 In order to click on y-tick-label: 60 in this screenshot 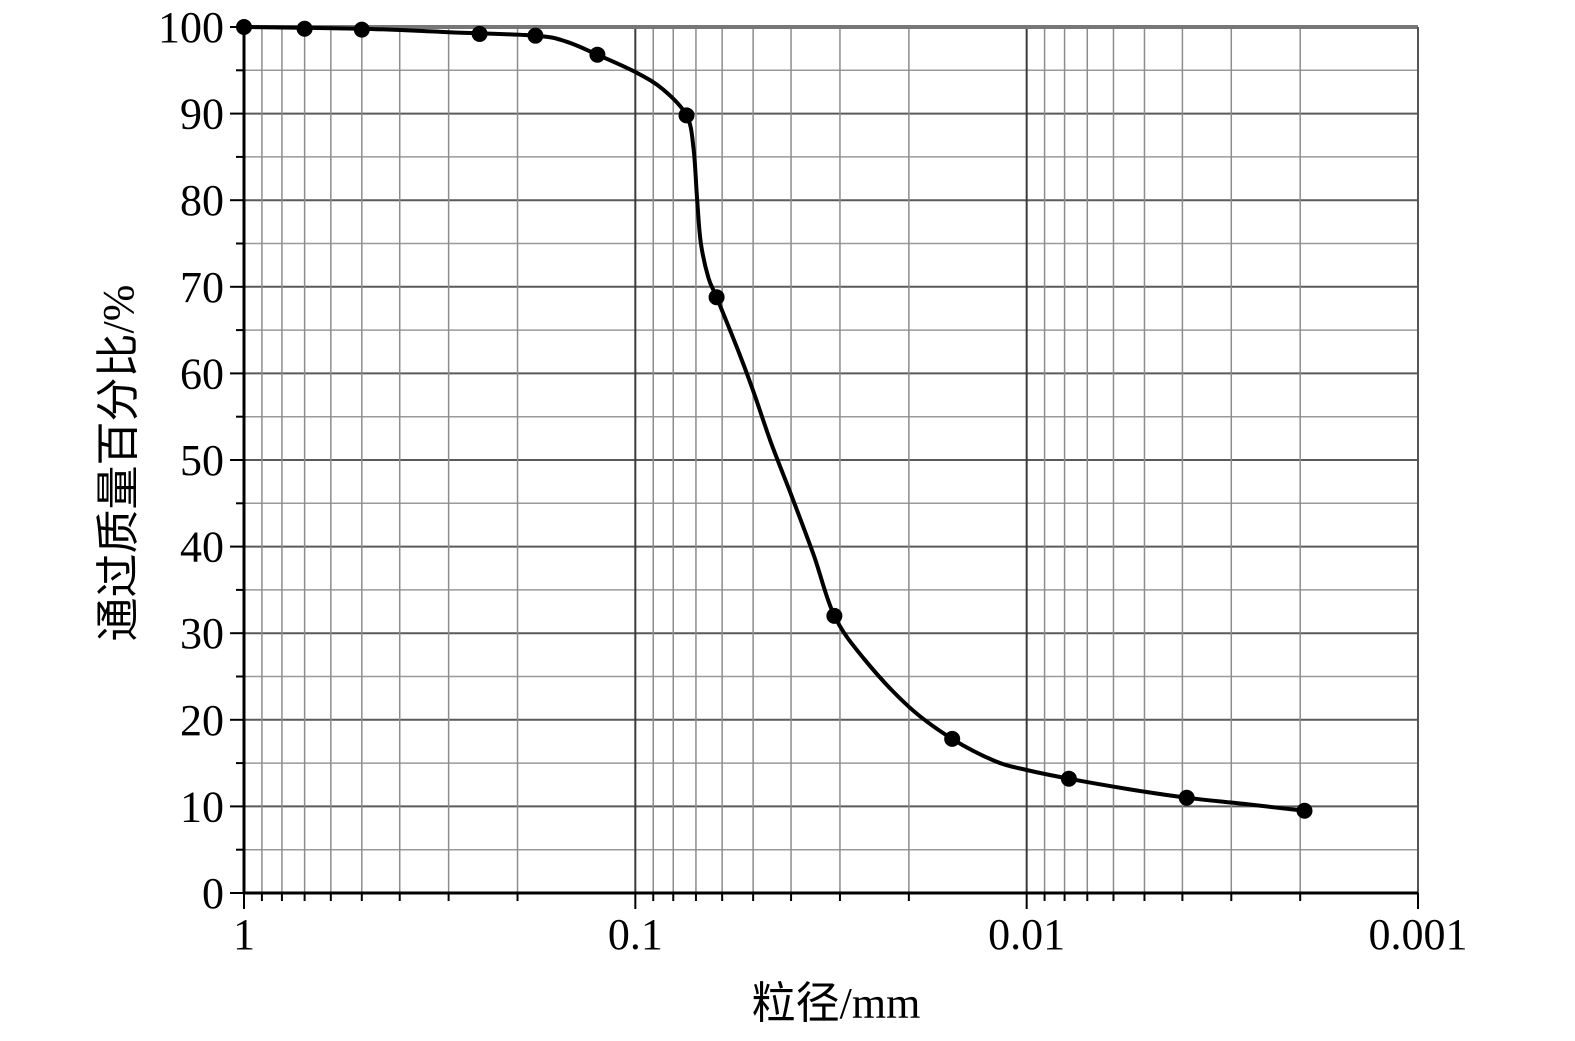, I will do `click(202, 373)`.